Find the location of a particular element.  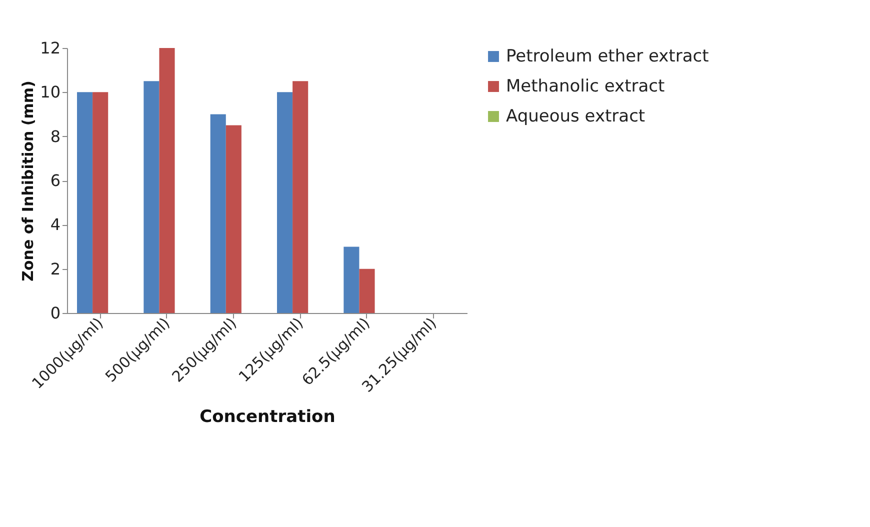

y-tick-label: 8 is located at coordinates (55, 136).